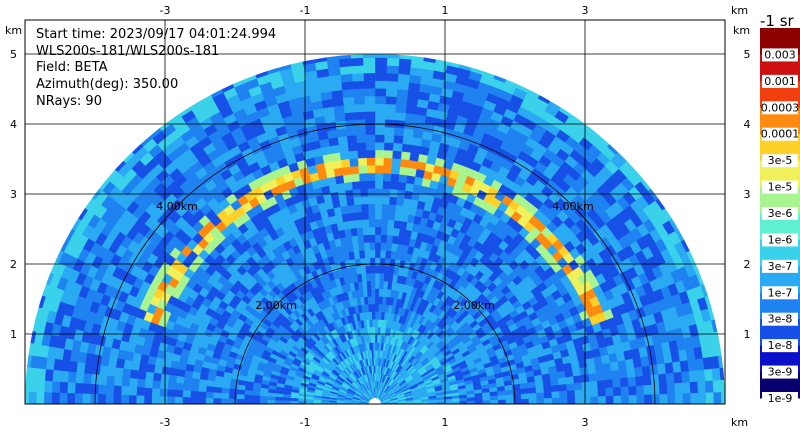  I want to click on y-unit-label-right: km, so click(741, 30).